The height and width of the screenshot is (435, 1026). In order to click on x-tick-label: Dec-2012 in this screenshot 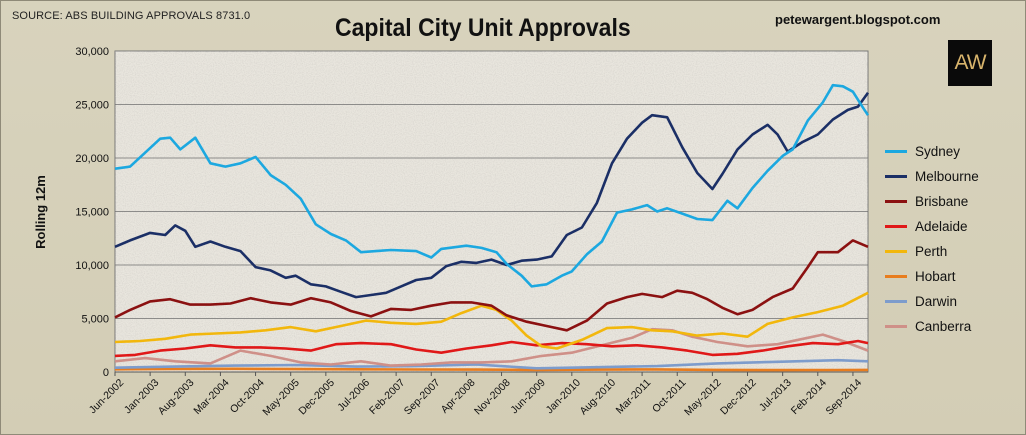, I will do `click(738, 397)`.